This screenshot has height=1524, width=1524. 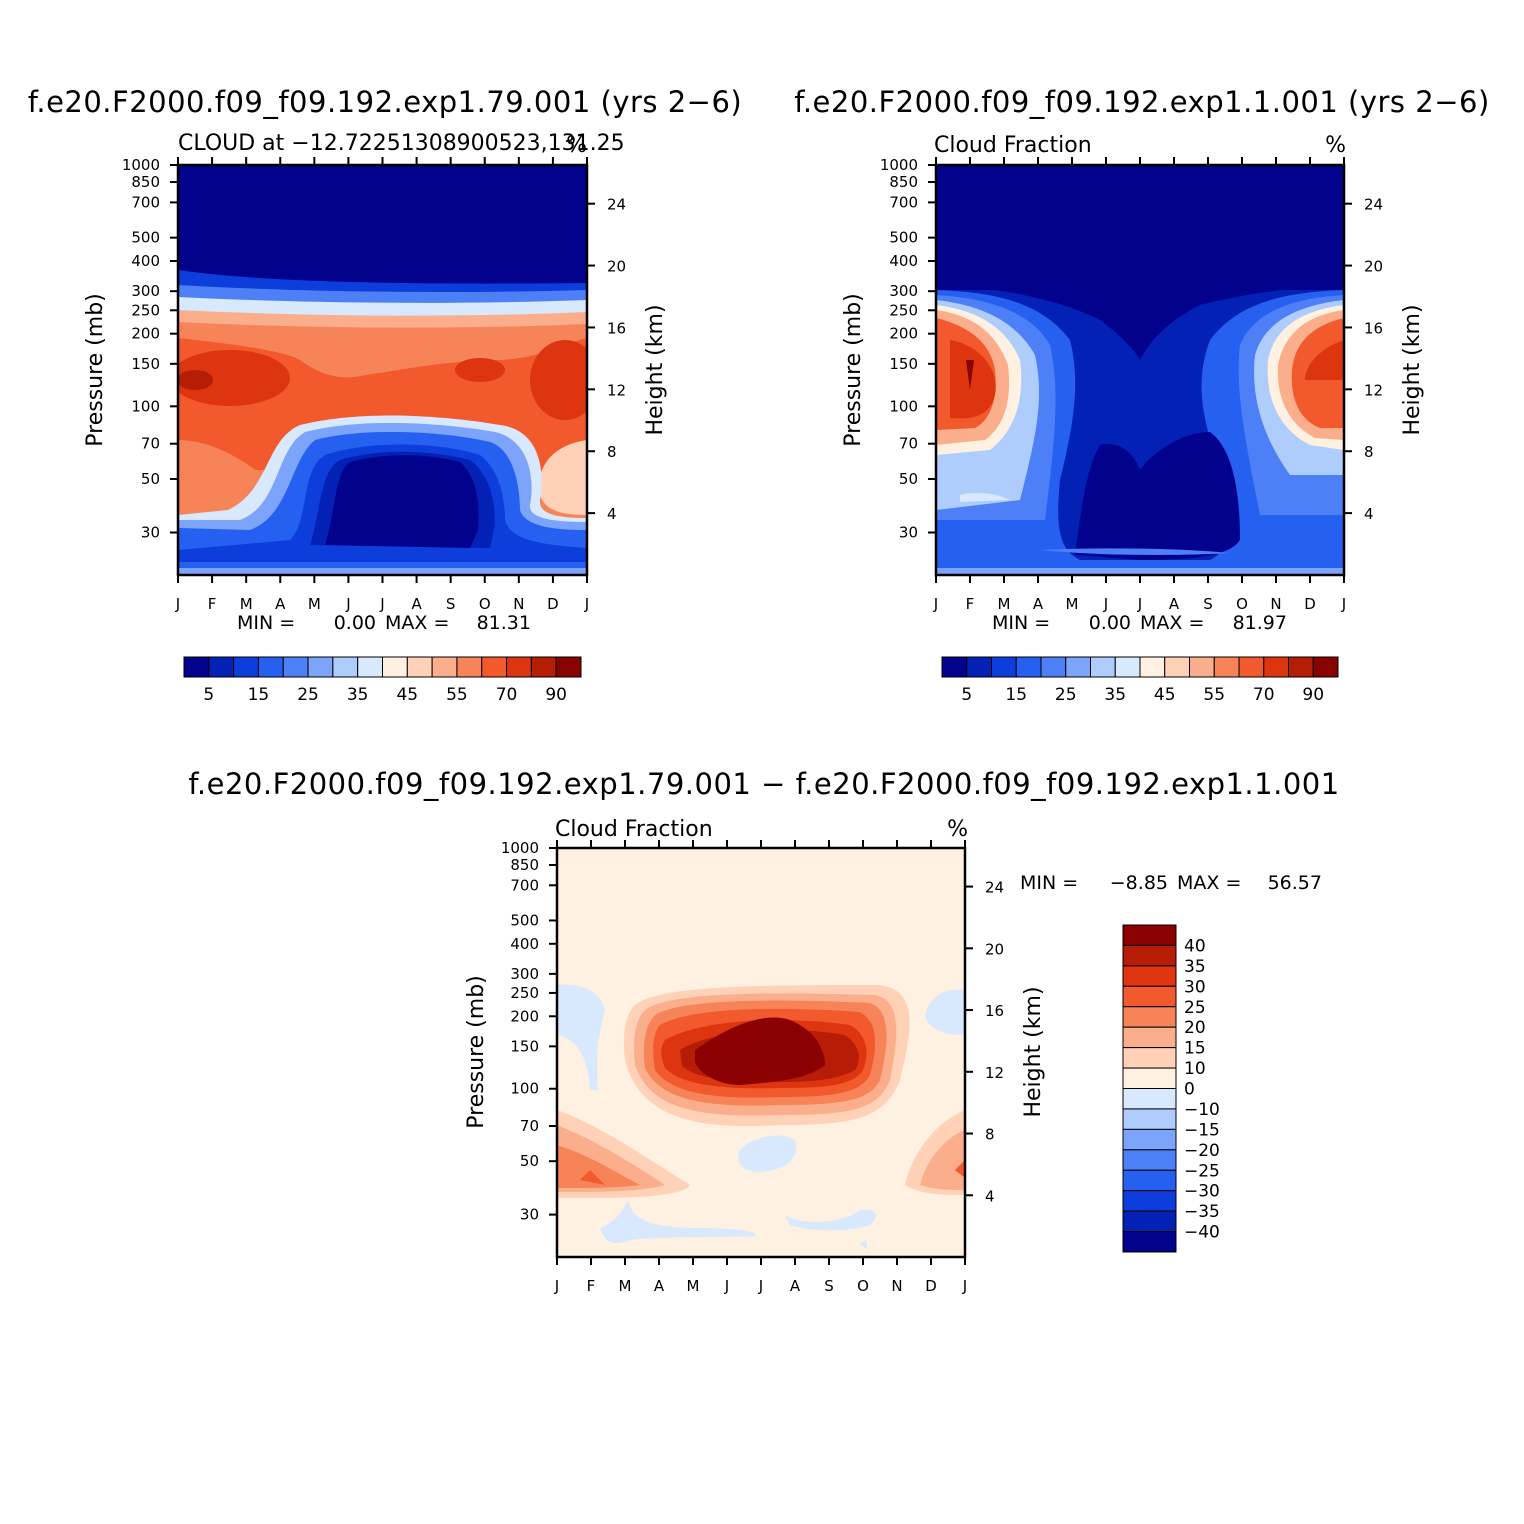 What do you see at coordinates (1373, 267) in the screenshot?
I see `y2-tick-label: 20` at bounding box center [1373, 267].